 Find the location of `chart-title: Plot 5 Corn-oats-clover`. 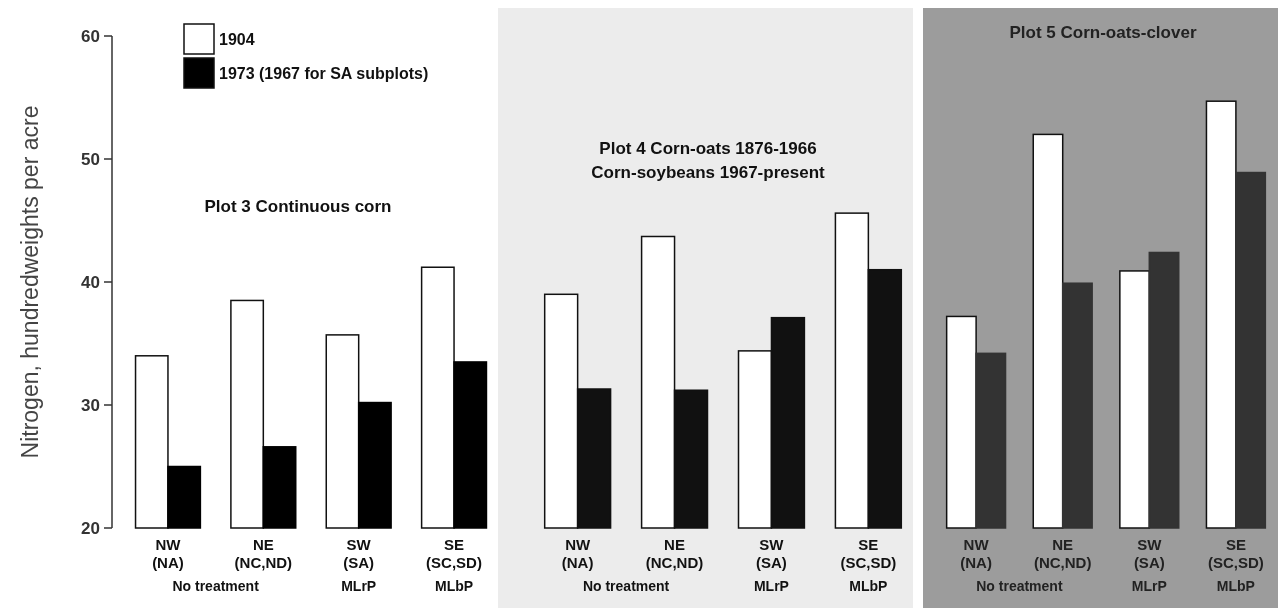

chart-title: Plot 5 Corn-oats-clover is located at coordinates (1103, 32).